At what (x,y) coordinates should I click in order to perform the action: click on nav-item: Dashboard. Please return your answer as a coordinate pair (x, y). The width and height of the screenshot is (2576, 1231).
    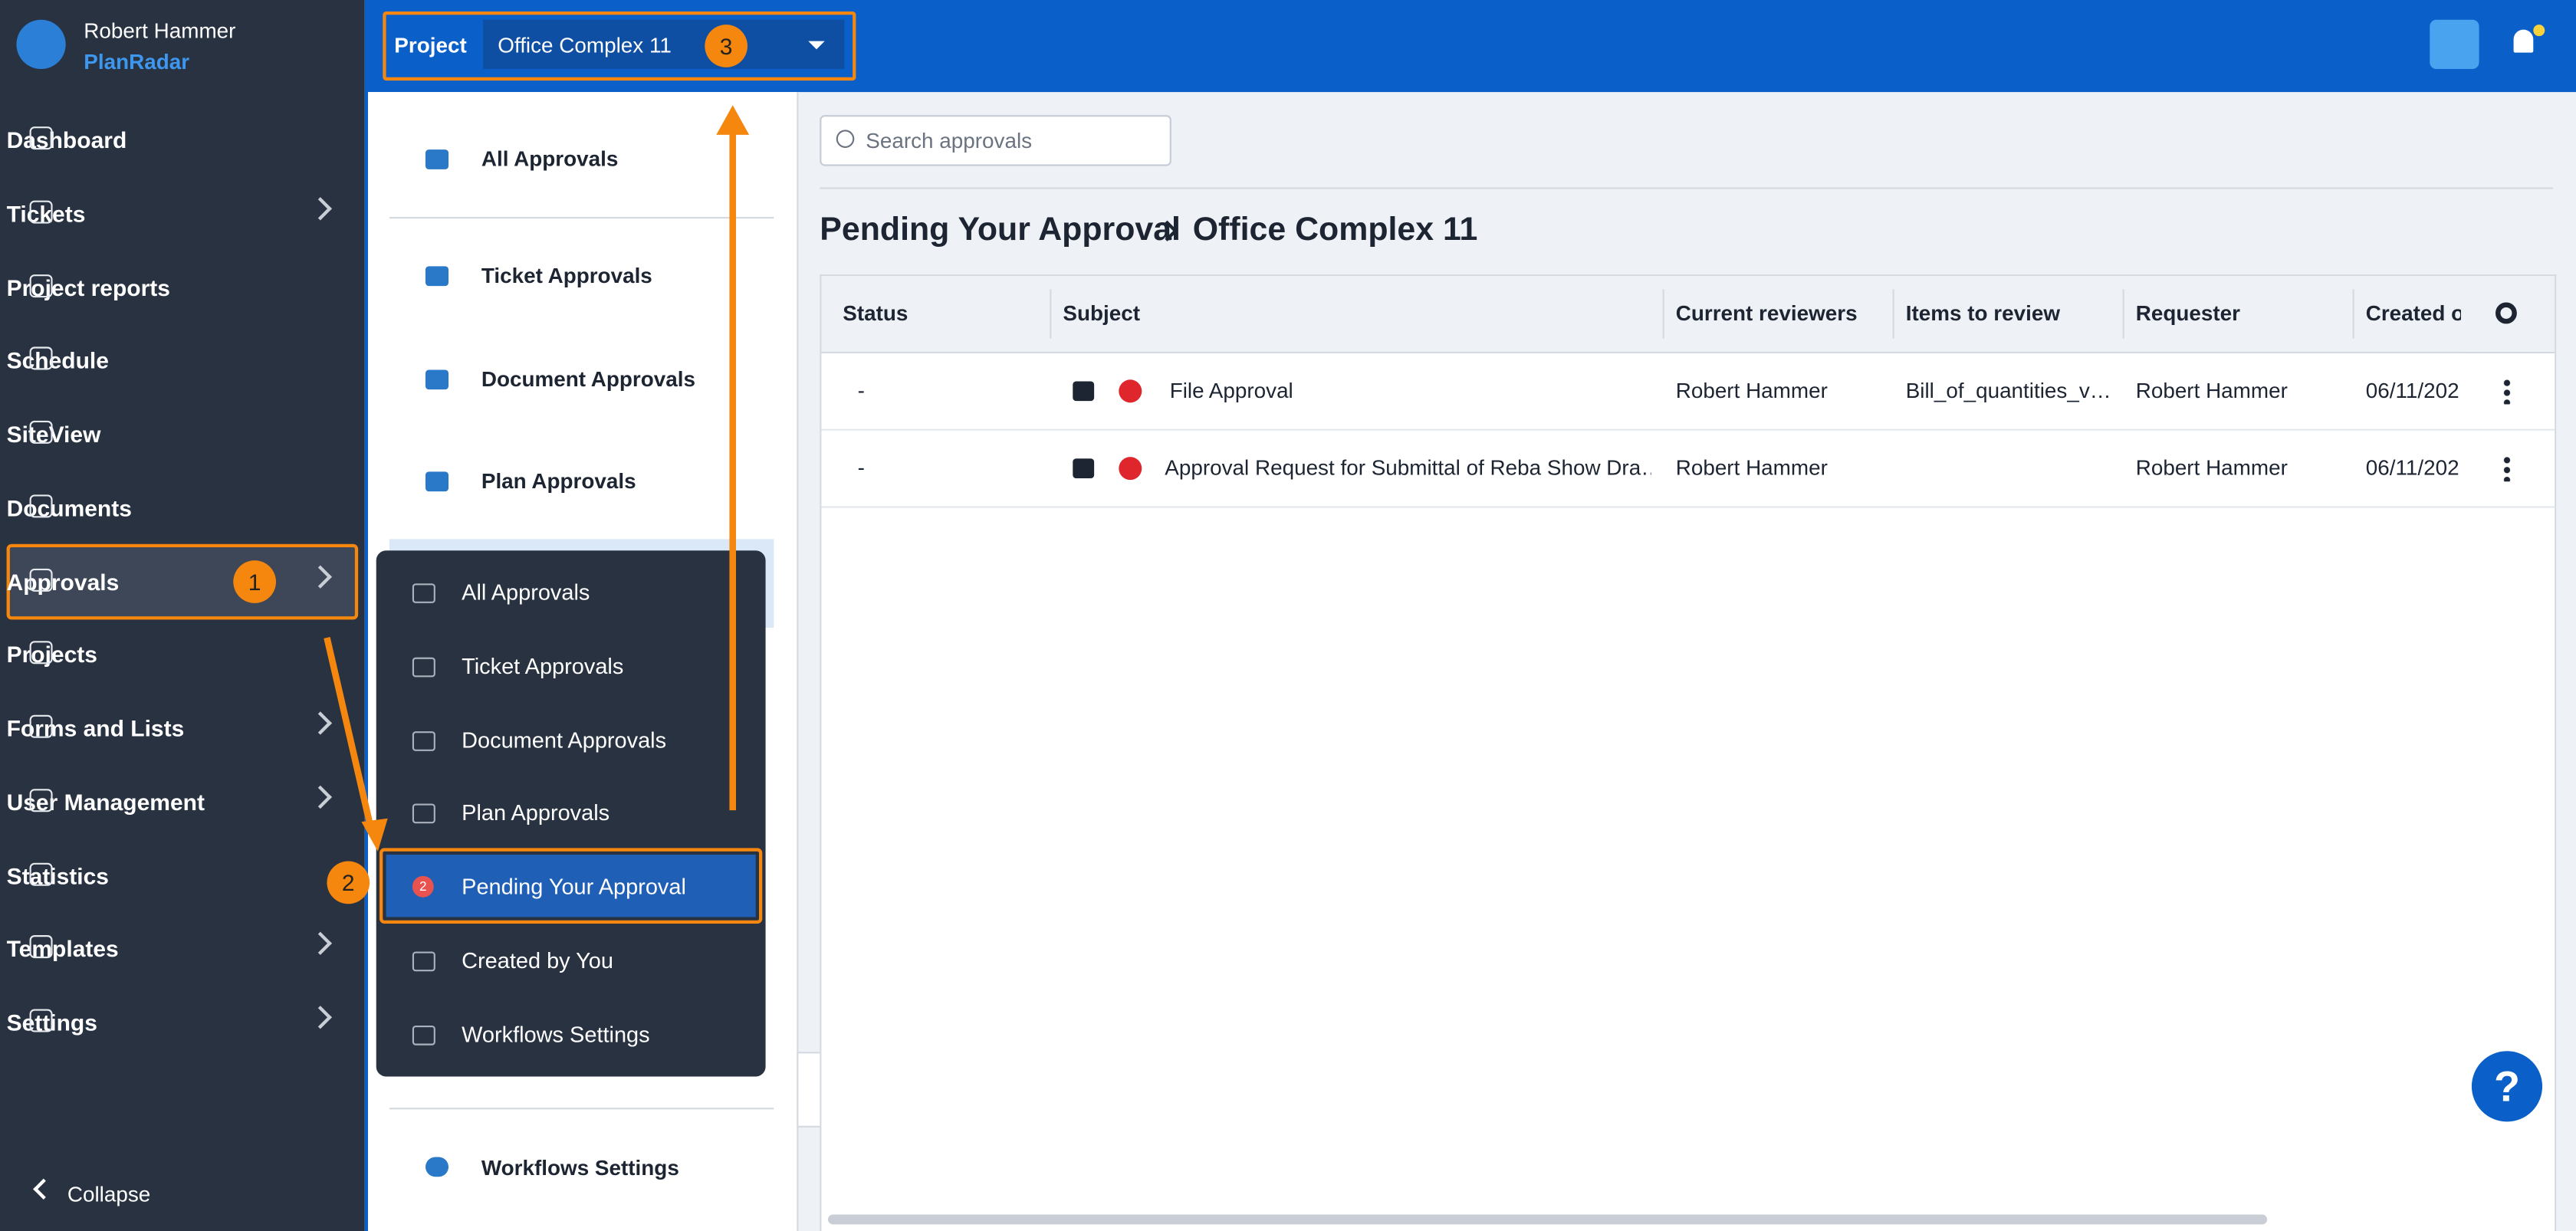
    Looking at the image, I should click on (181, 139).